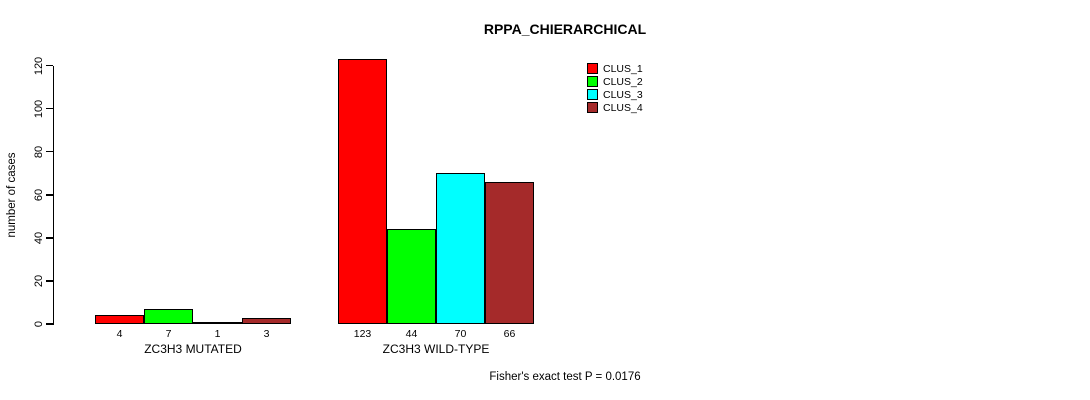  What do you see at coordinates (168, 334) in the screenshot?
I see `bar-value-label: 7` at bounding box center [168, 334].